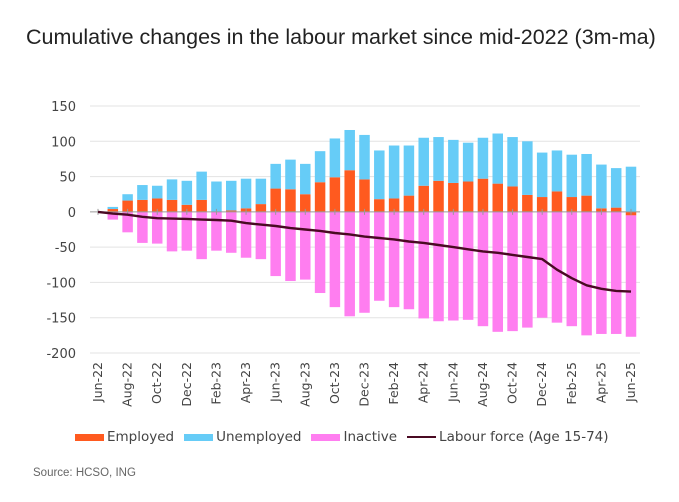 This screenshot has width=679, height=502. Describe the element at coordinates (370, 437) in the screenshot. I see `legend-label-inactive: Inactive` at that location.